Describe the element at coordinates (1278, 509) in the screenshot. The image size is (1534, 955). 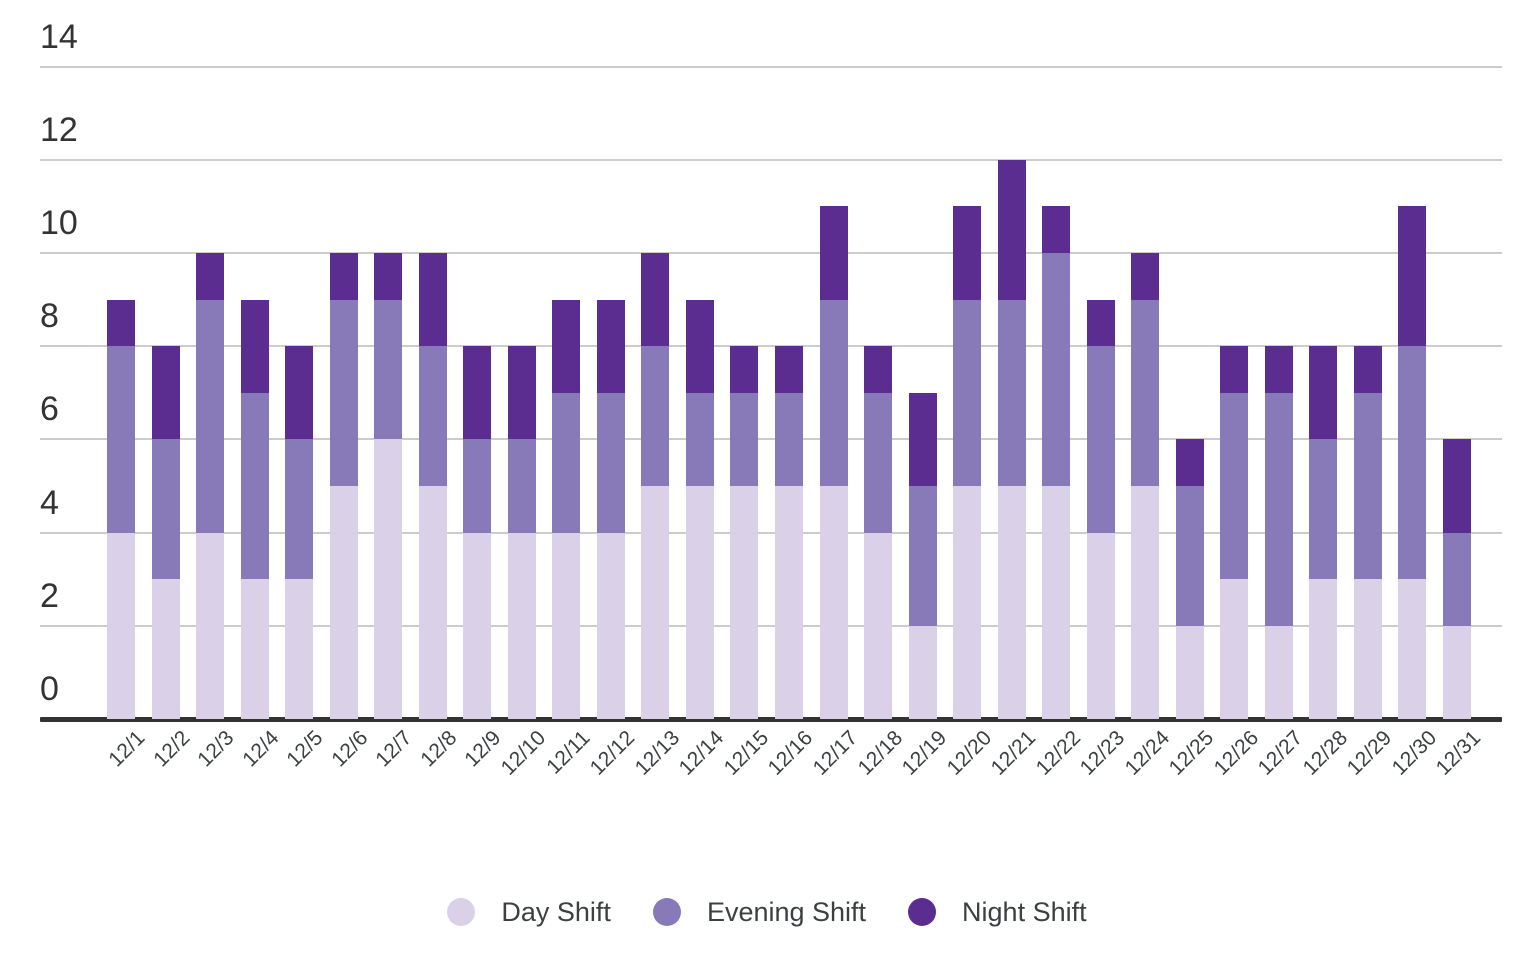
I see `bar-segment-evening-shift-12/27` at that location.